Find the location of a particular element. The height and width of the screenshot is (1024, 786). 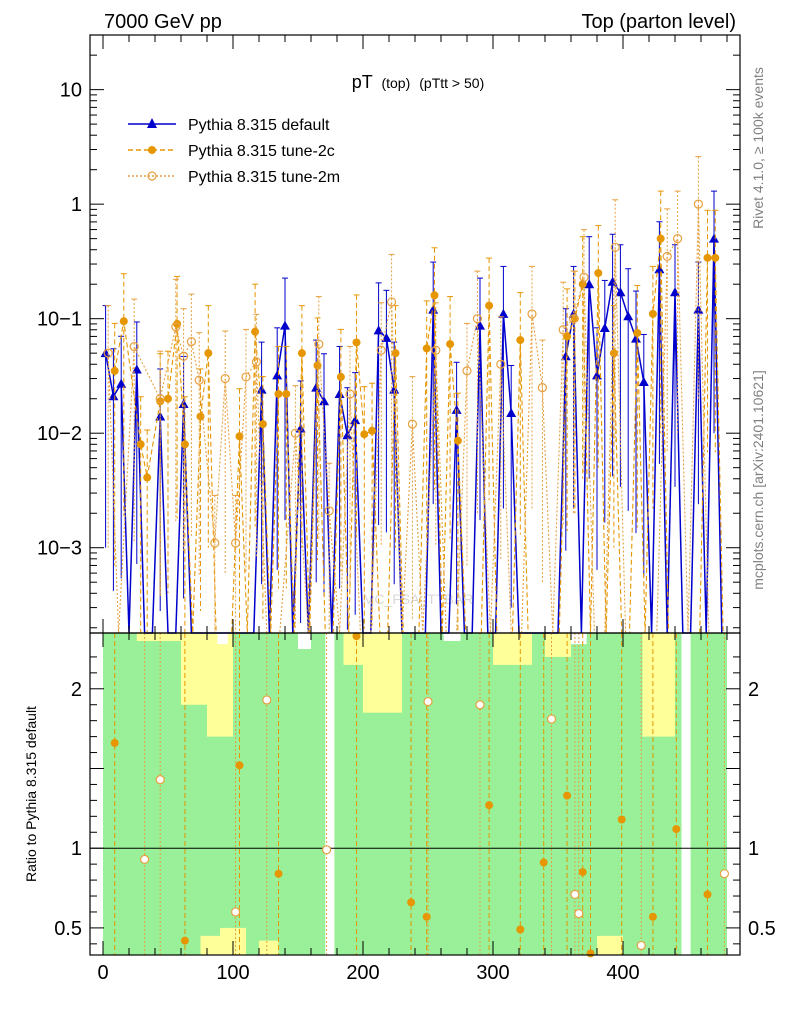

rivet-label: Rivet 4.1.0, ≥ 100k events is located at coordinates (758, 148).